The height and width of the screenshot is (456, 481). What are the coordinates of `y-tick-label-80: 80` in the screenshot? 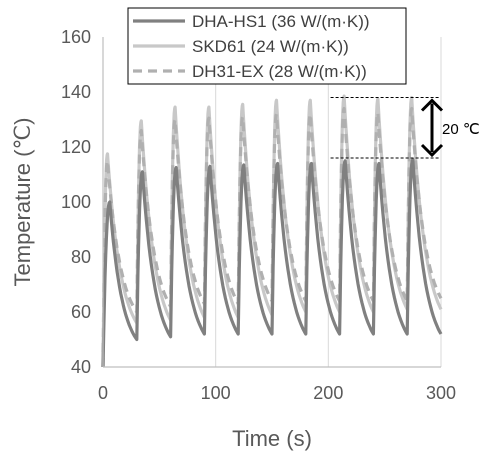 It's located at (81, 257).